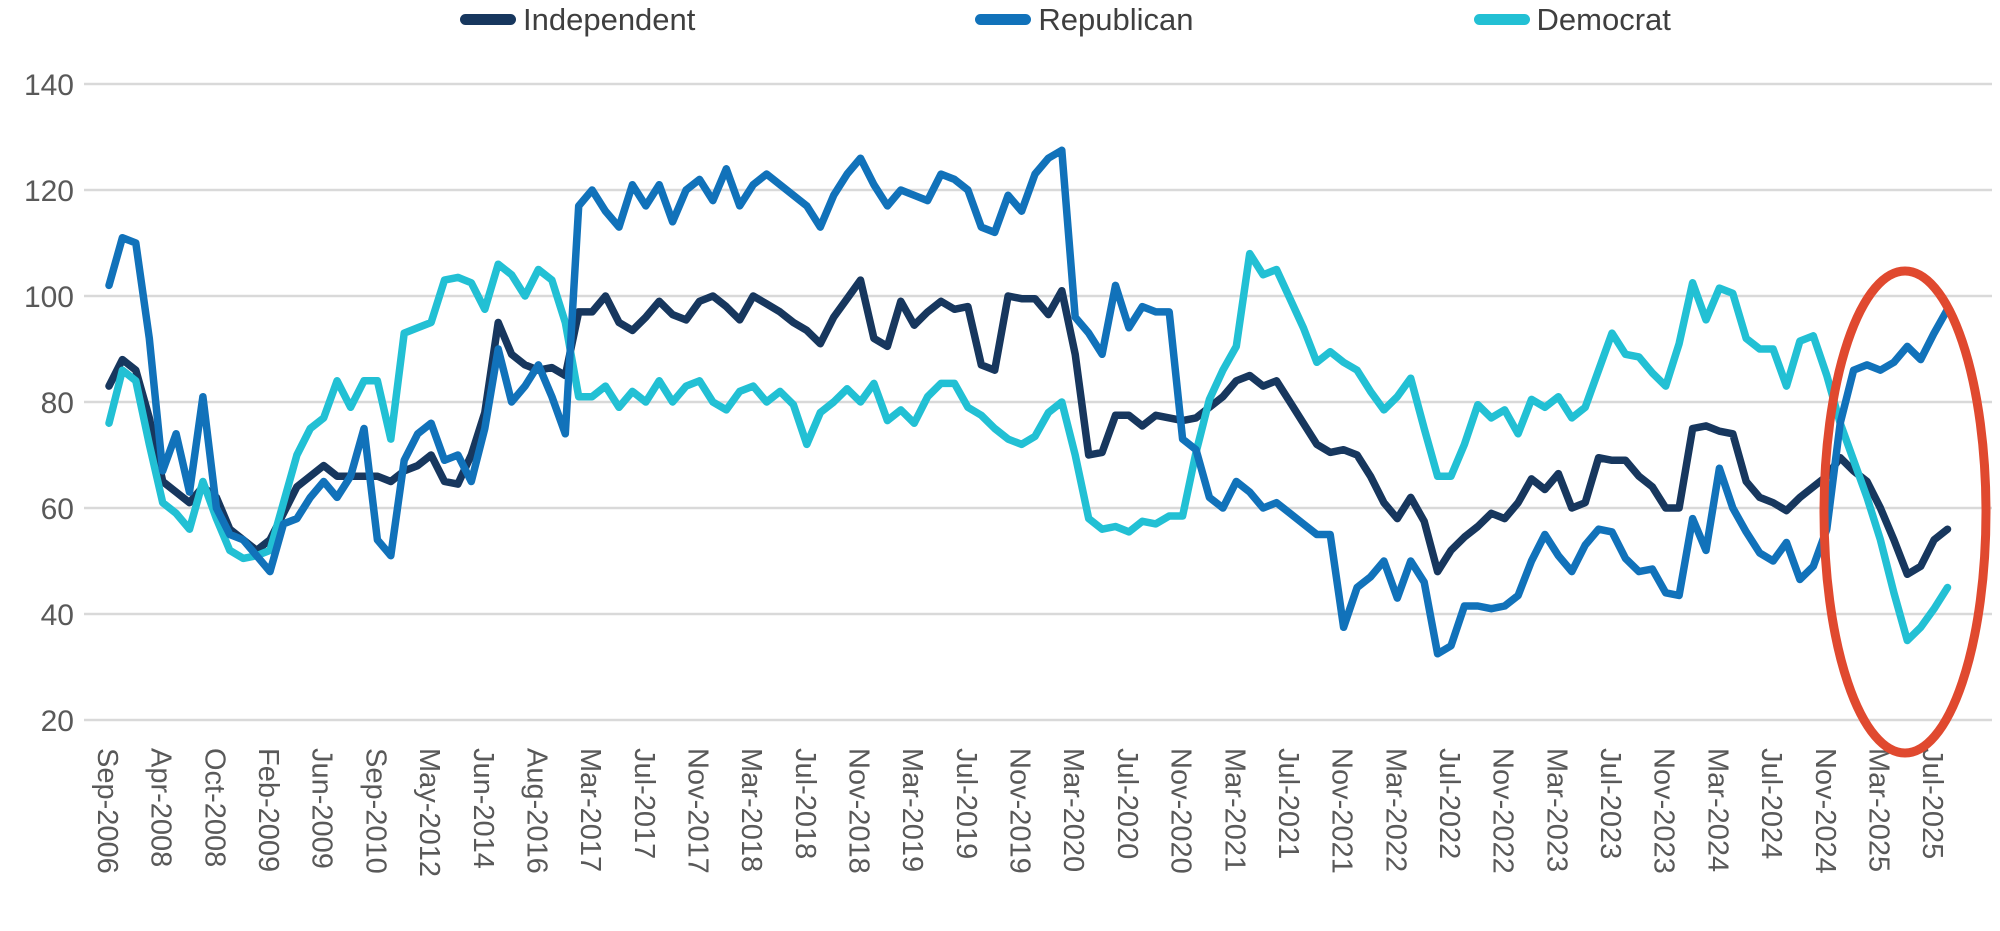 The image size is (2000, 931). I want to click on x-tick-label: Mar-2017, so click(590, 810).